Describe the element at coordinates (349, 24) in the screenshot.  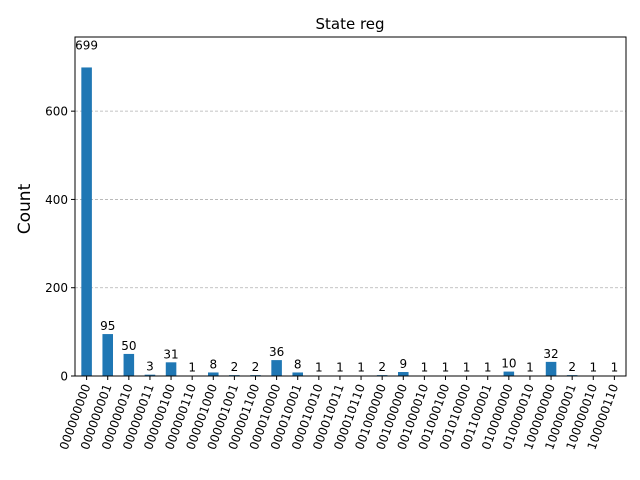
I see `chart-title: State reg` at that location.